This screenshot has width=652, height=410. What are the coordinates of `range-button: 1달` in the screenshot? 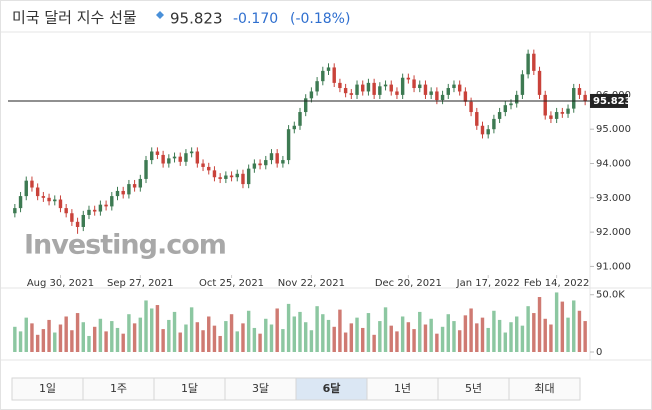 It's located at (189, 389).